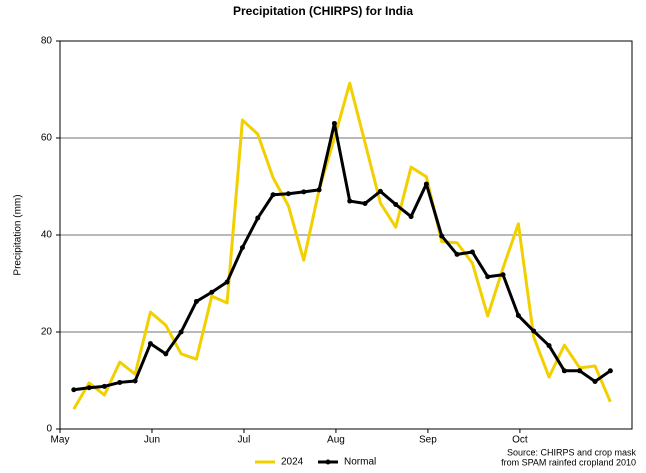 The image size is (646, 473). Describe the element at coordinates (292, 462) in the screenshot. I see `legend-label: 2024` at that location.